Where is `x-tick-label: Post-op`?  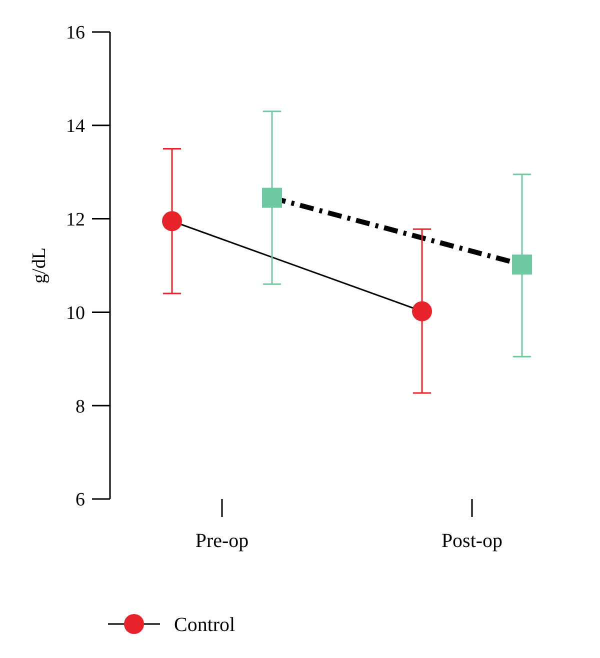 x-tick-label: Post-op is located at coordinates (472, 541).